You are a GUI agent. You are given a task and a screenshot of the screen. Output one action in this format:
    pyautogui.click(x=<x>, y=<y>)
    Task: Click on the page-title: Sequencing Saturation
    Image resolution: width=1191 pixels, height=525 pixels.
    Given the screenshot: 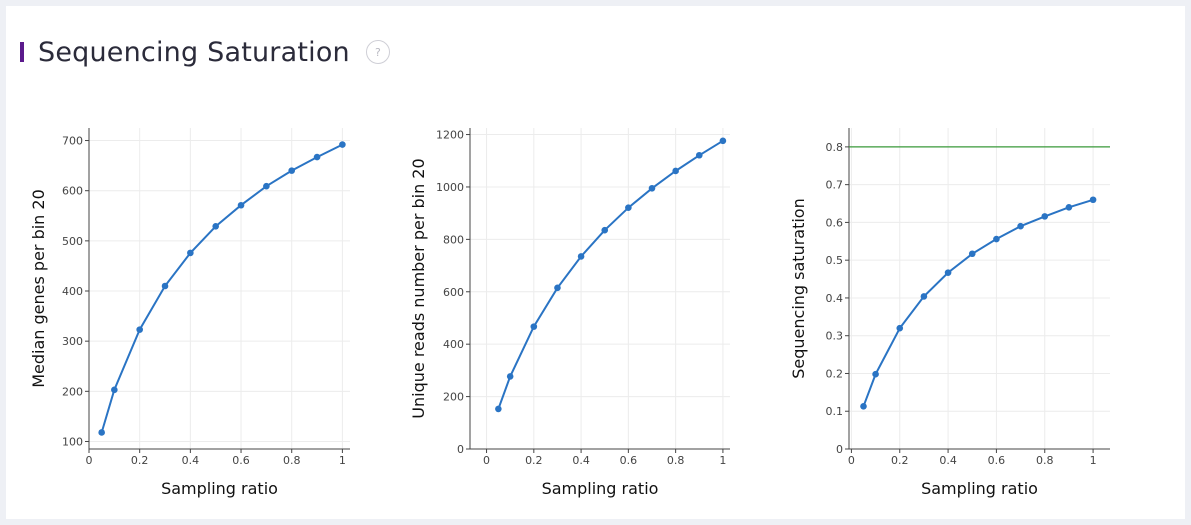 What is the action you would take?
    pyautogui.click(x=194, y=52)
    